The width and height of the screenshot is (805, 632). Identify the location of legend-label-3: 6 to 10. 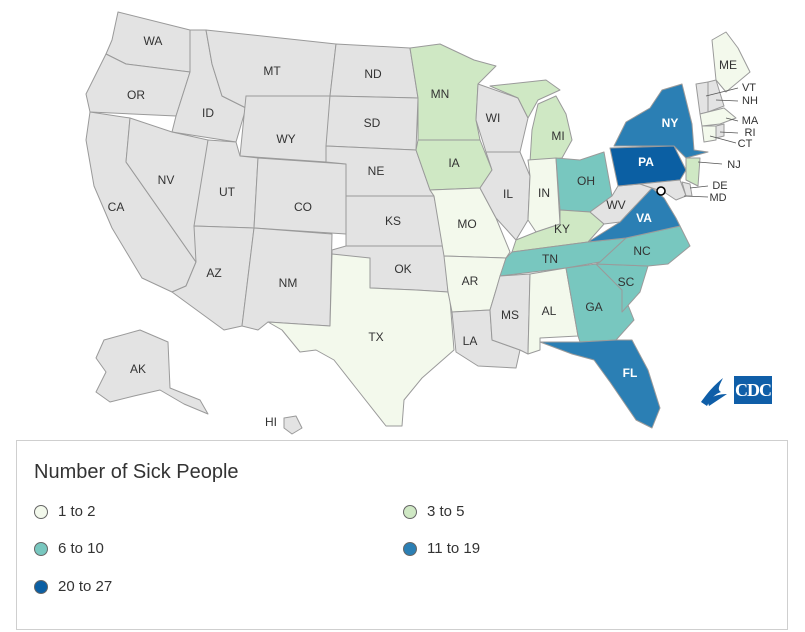
(81, 548).